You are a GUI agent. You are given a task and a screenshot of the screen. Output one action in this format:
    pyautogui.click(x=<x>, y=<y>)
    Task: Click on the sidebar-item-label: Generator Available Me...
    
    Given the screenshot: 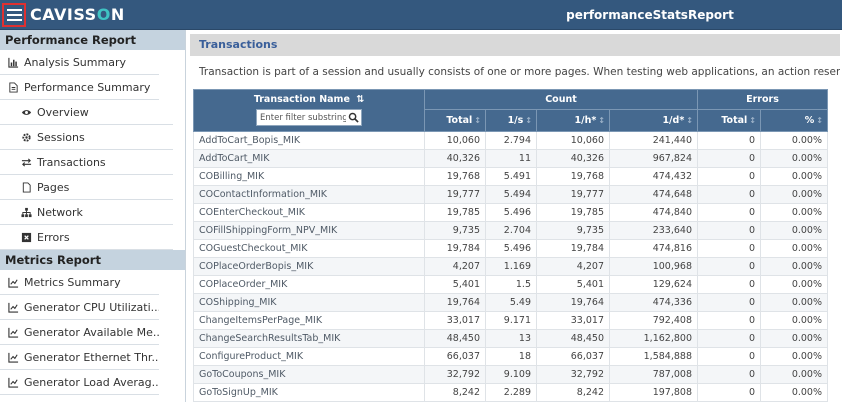 What is the action you would take?
    pyautogui.click(x=91, y=332)
    